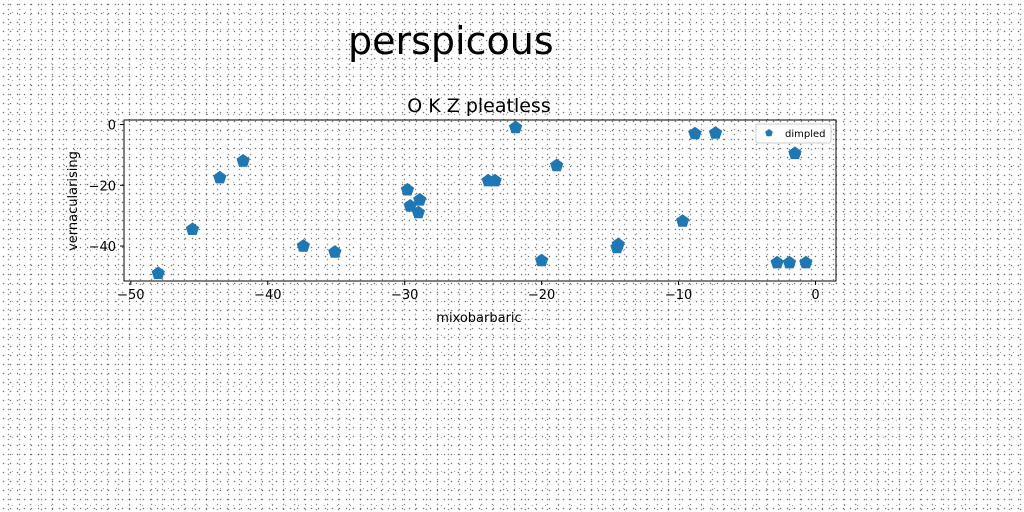 The width and height of the screenshot is (1024, 512). What do you see at coordinates (678, 295) in the screenshot?
I see `x-tick-label: −10` at bounding box center [678, 295].